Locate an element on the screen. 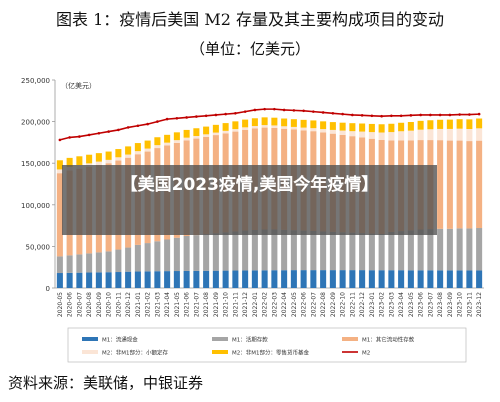 The image size is (500, 402). x-tick-label: 2023-08 is located at coordinates (440, 304).